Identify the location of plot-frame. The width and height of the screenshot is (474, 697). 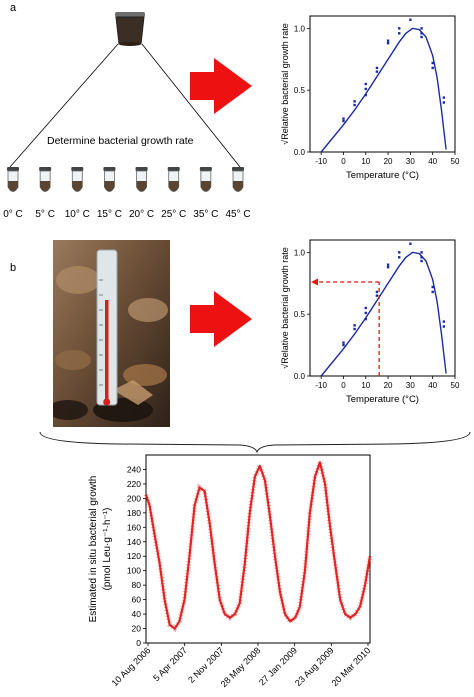
(382, 308).